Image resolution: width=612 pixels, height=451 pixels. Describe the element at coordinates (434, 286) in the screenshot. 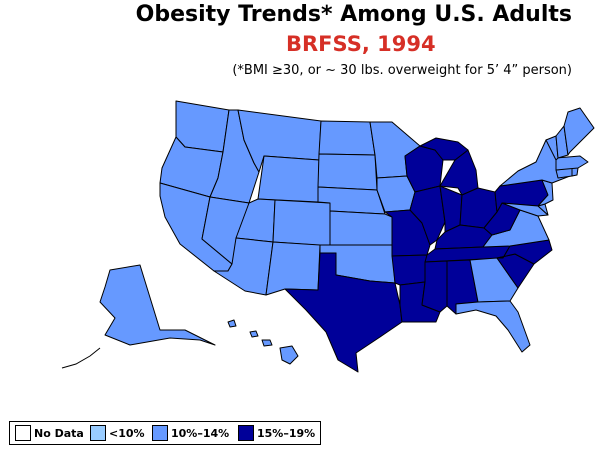

I see `state-MS` at that location.